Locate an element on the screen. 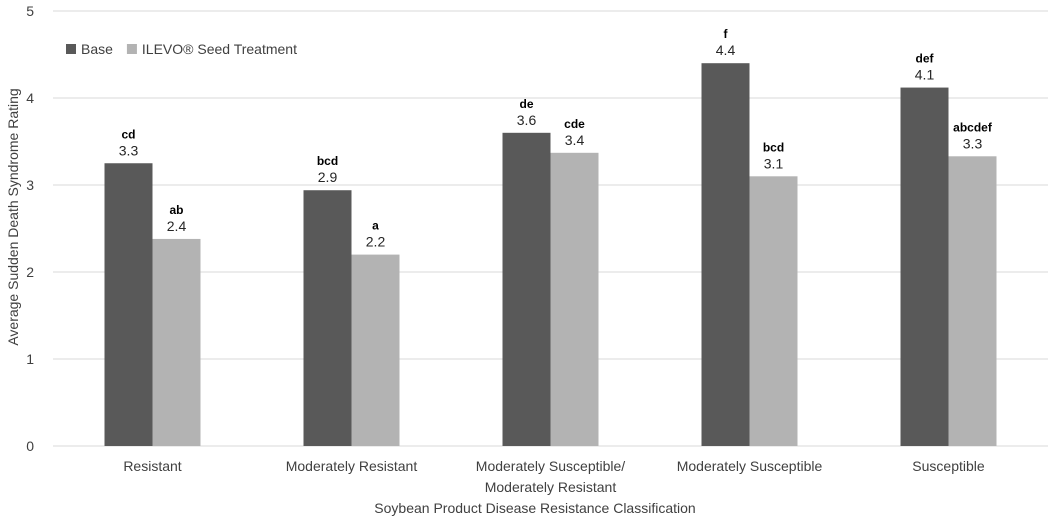 Image resolution: width=1050 pixels, height=520 pixels. legend-label: ILEVO® Seed Treatment is located at coordinates (219, 49).